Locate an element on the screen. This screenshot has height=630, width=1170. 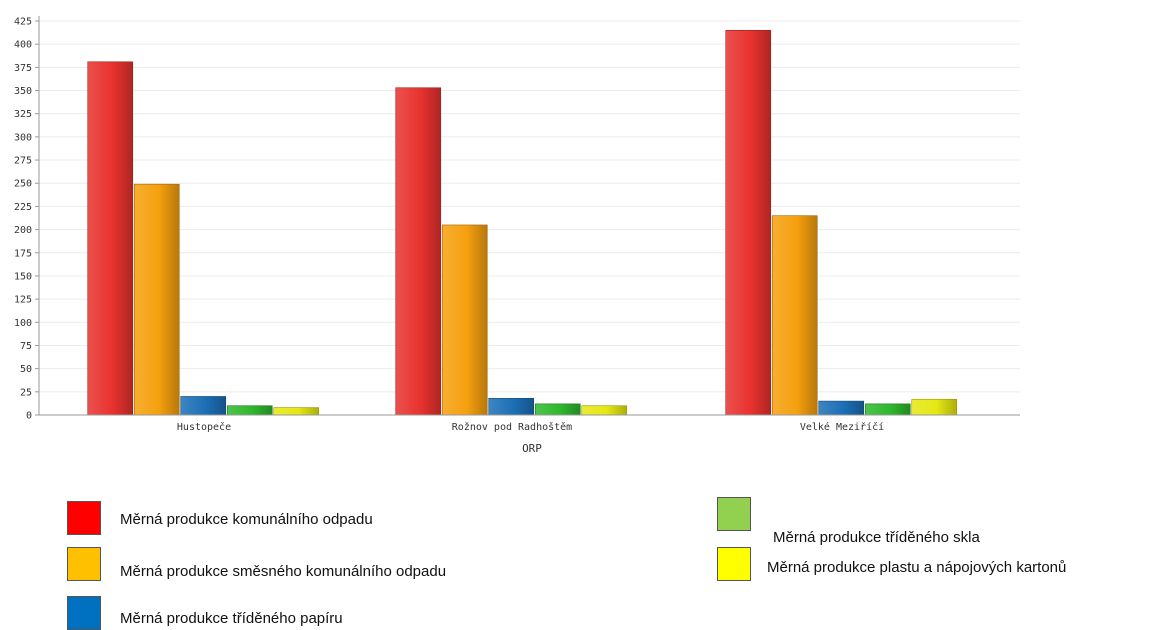
legend-swatch-red is located at coordinates (84, 518).